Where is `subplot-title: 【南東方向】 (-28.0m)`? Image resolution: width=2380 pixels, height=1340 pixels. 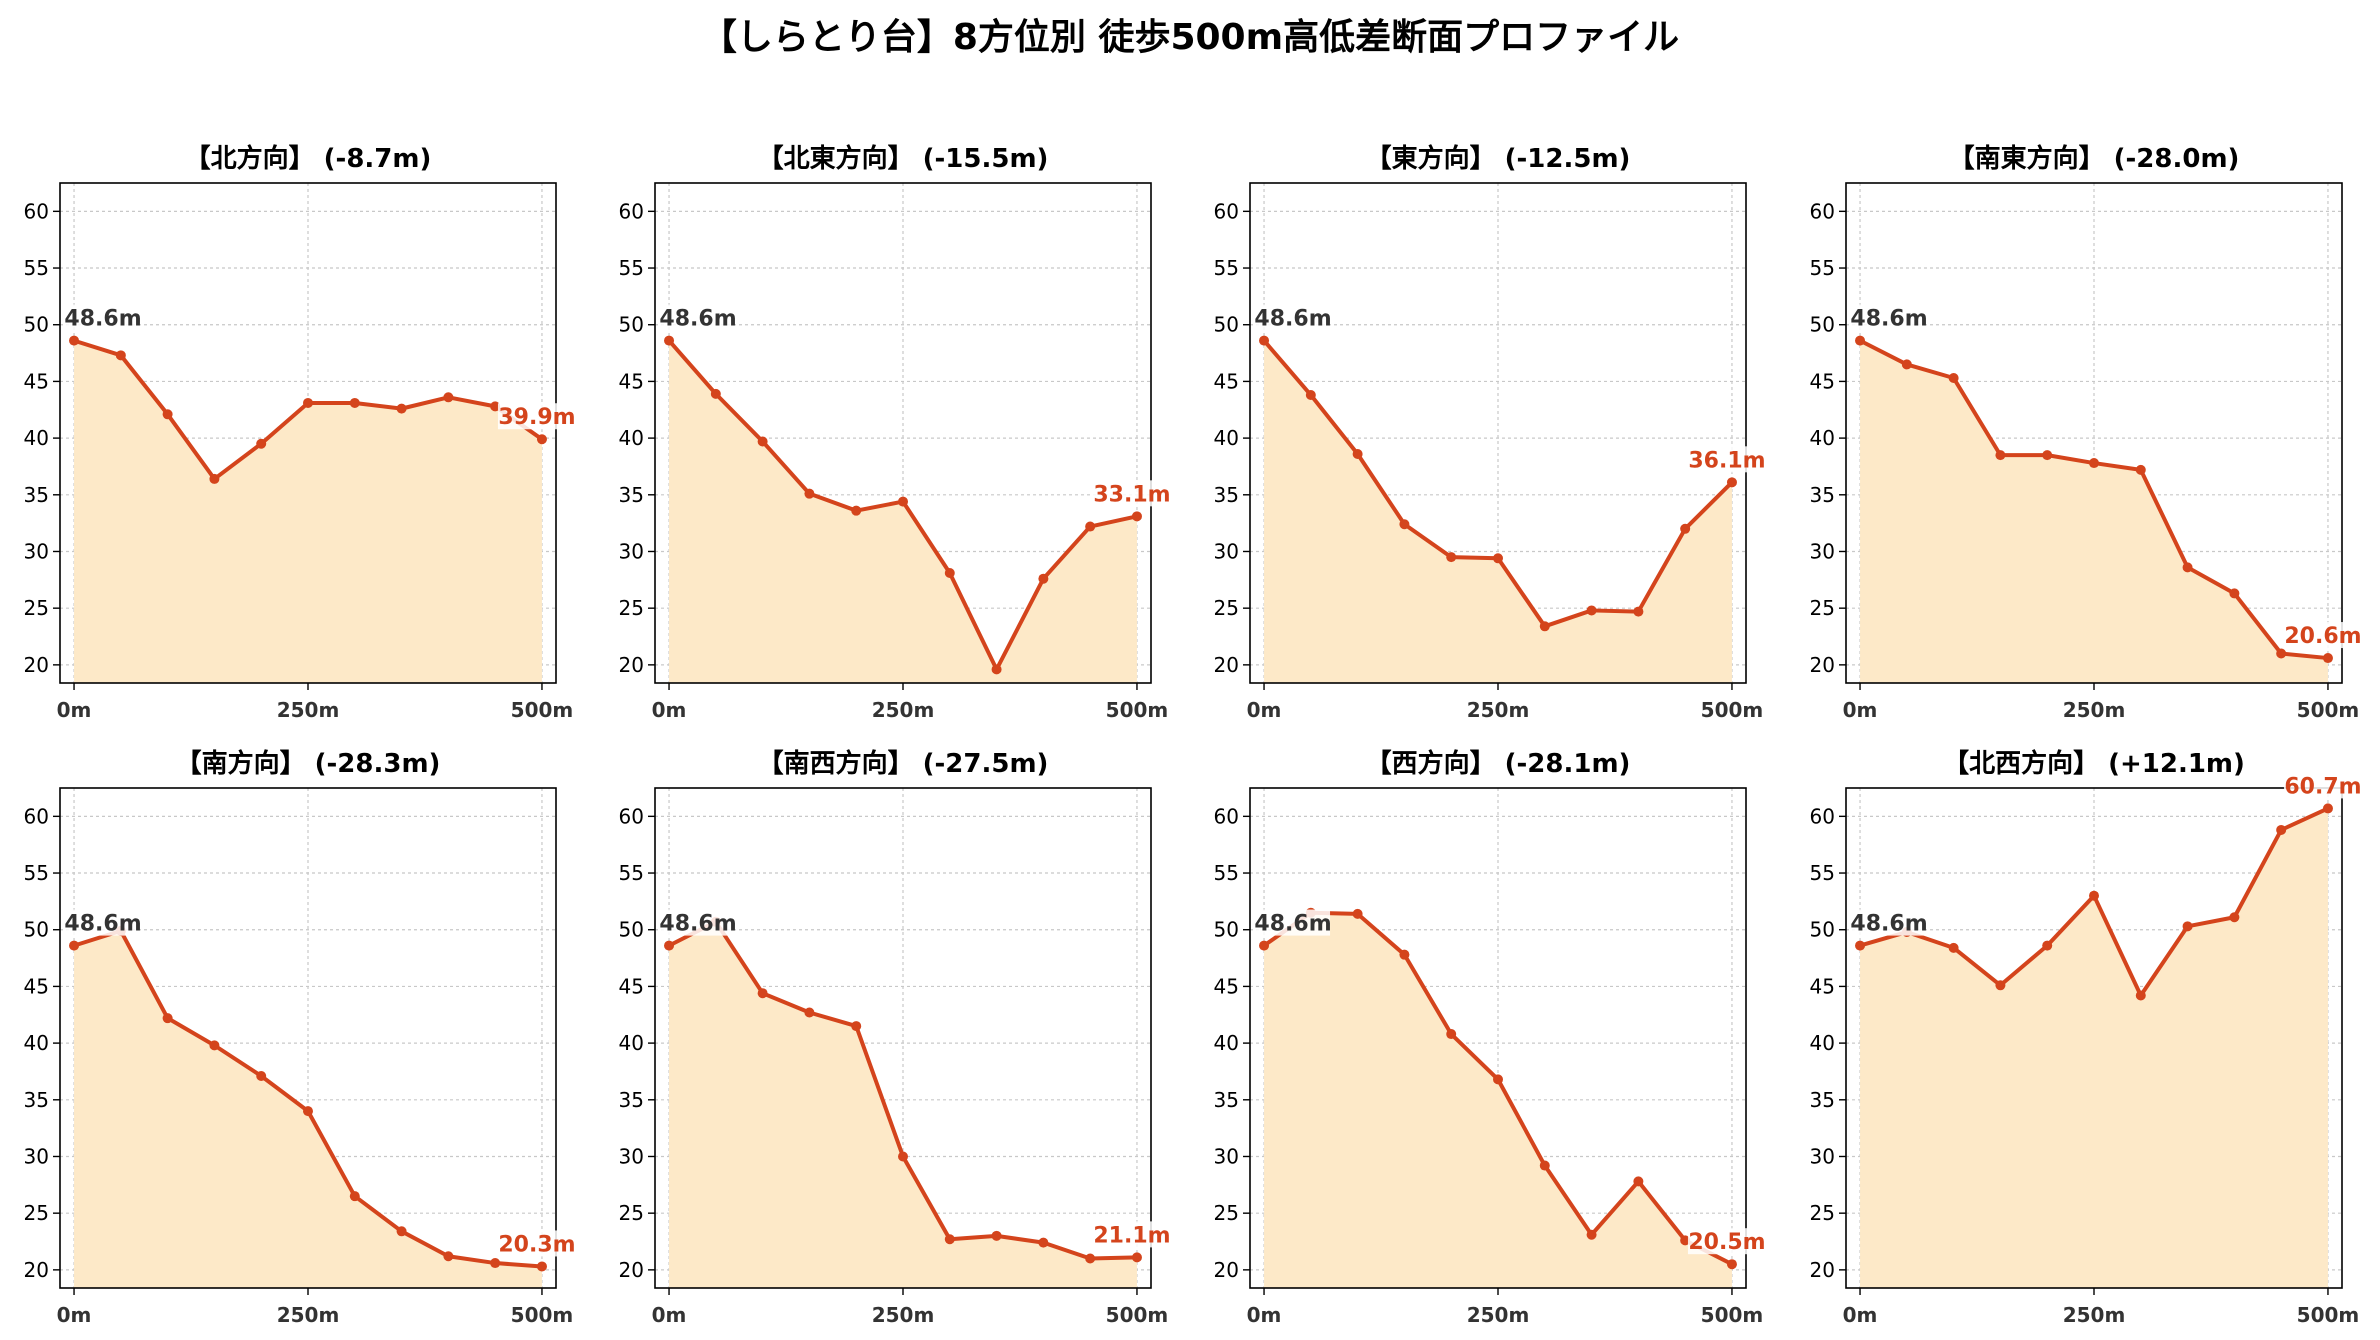
subplot-title: 【南東方向】 (-28.0m) is located at coordinates (2094, 158).